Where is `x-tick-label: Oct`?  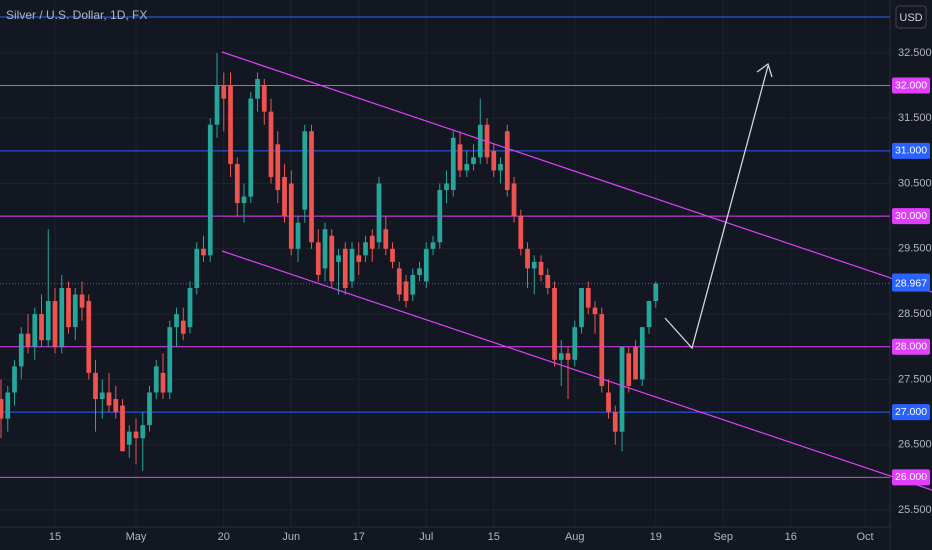 x-tick-label: Oct is located at coordinates (864, 537).